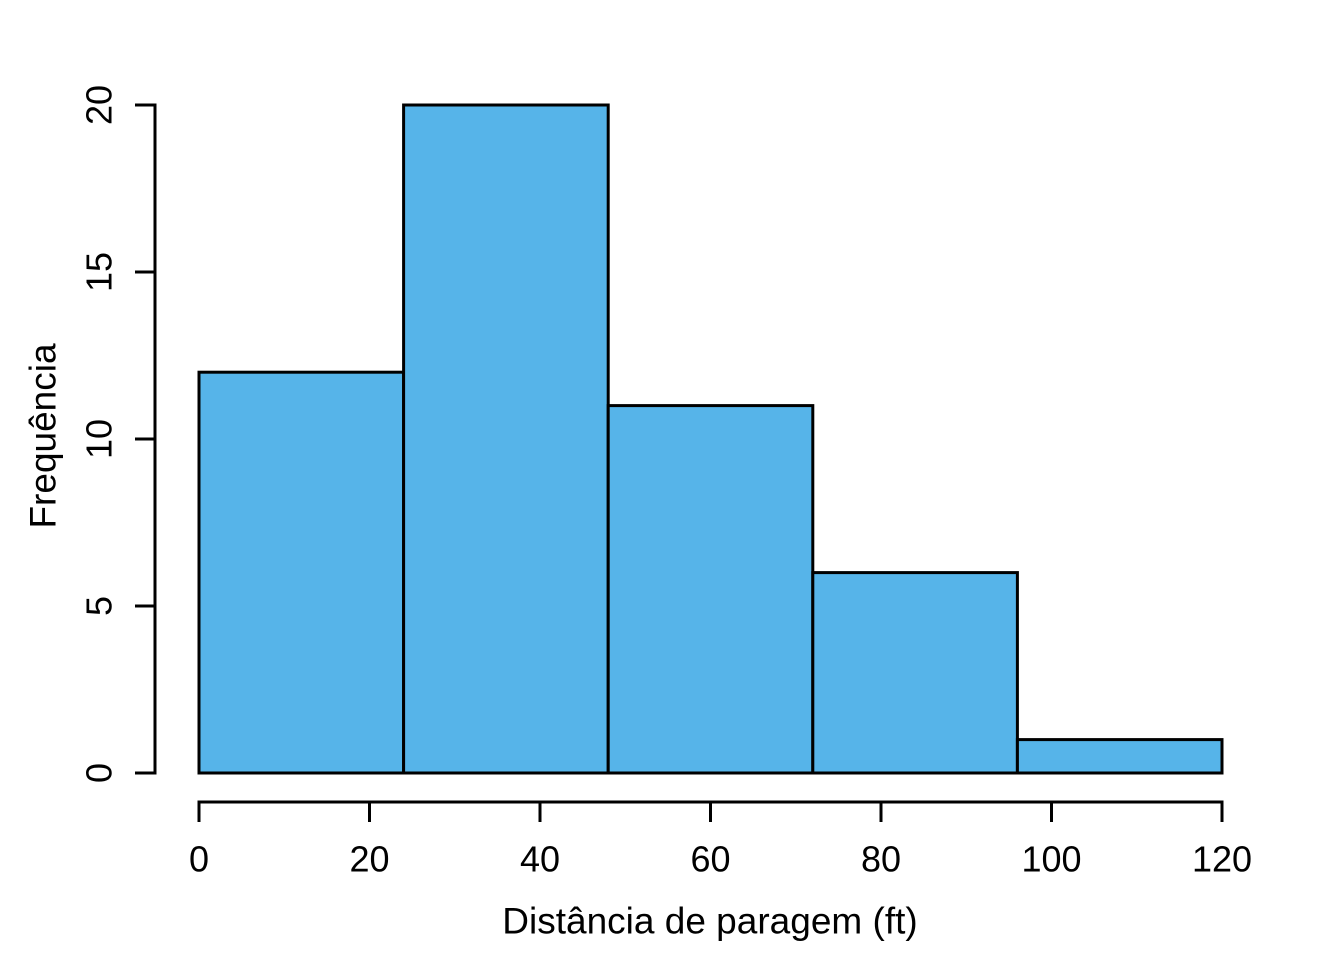 This screenshot has width=1344, height=960. Describe the element at coordinates (99, 272) in the screenshot. I see `y-tick-label: 15` at that location.